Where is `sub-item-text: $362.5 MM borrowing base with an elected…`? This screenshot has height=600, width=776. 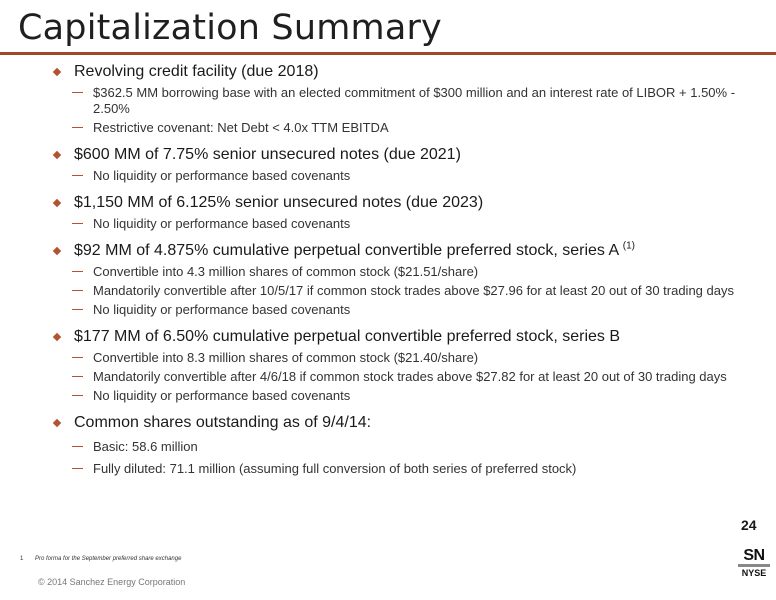 sub-item-text: $362.5 MM borrowing base with an elected… is located at coordinates (414, 100).